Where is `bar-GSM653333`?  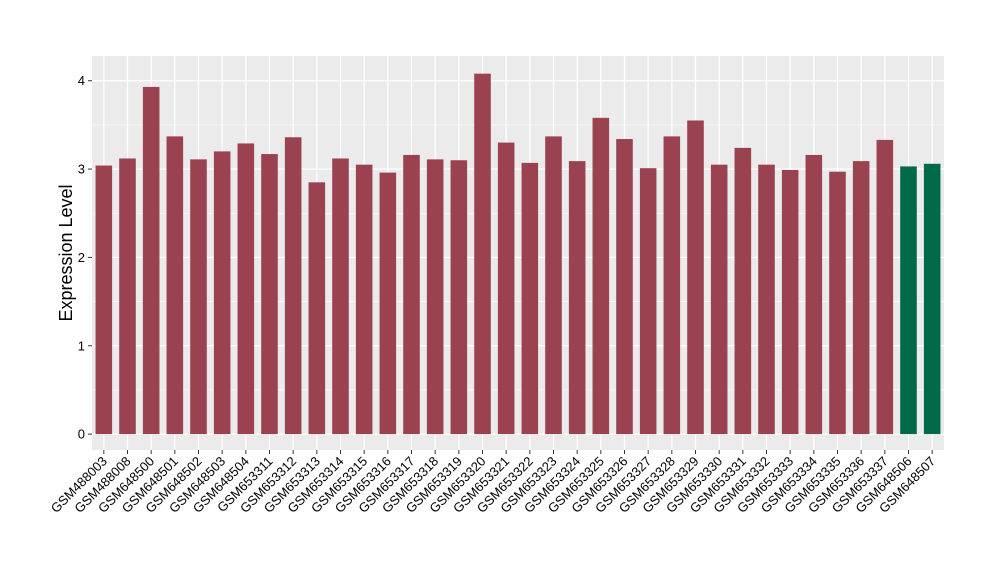 bar-GSM653333 is located at coordinates (790, 302).